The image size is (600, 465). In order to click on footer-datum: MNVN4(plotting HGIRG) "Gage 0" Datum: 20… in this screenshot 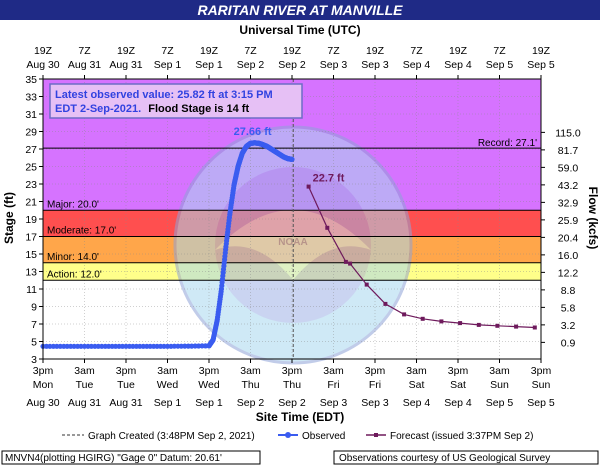, I will do `click(113, 458)`.